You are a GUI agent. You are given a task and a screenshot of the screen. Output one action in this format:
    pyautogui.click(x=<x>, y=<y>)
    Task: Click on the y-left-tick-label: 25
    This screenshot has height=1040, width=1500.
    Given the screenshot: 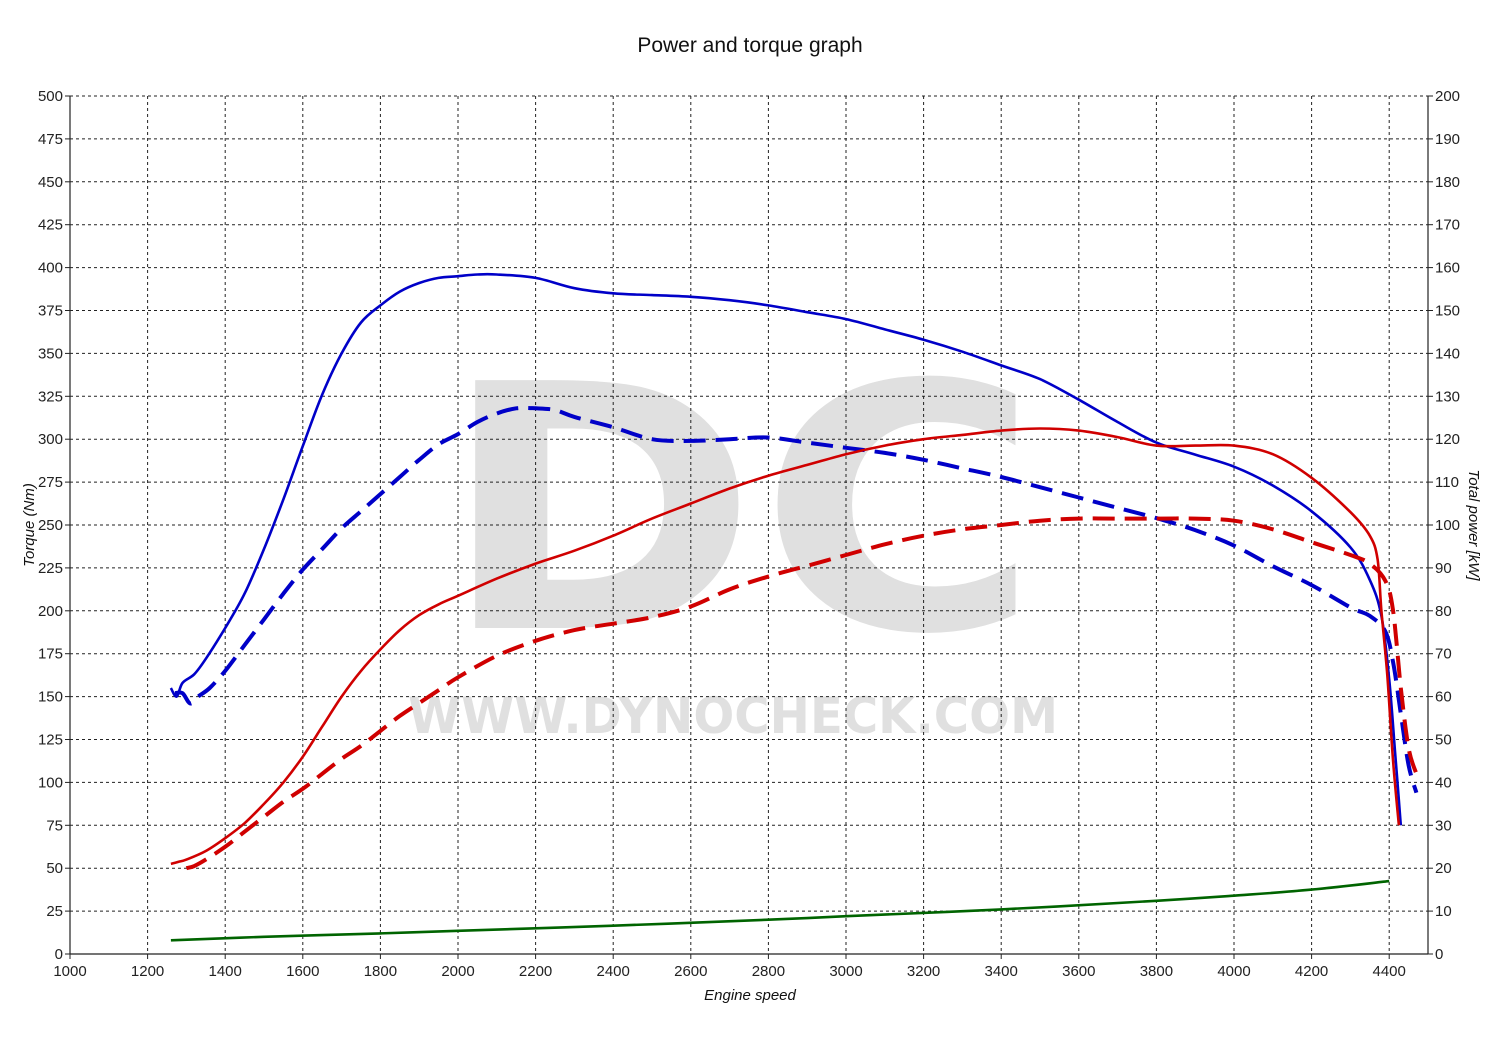 What is the action you would take?
    pyautogui.click(x=54, y=911)
    